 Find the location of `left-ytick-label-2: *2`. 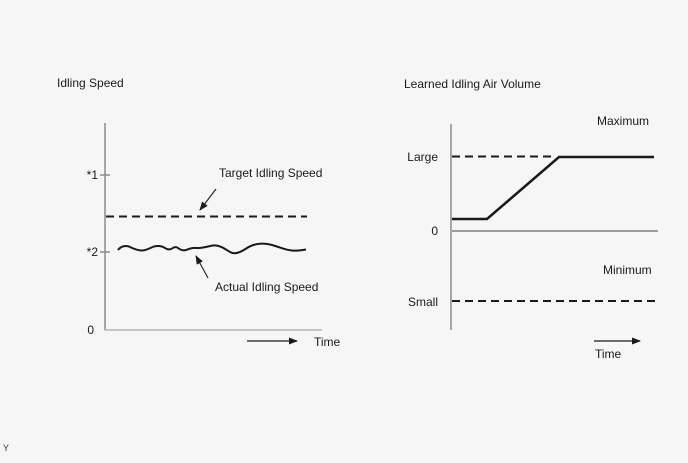

left-ytick-label-2: *2 is located at coordinates (92, 252).